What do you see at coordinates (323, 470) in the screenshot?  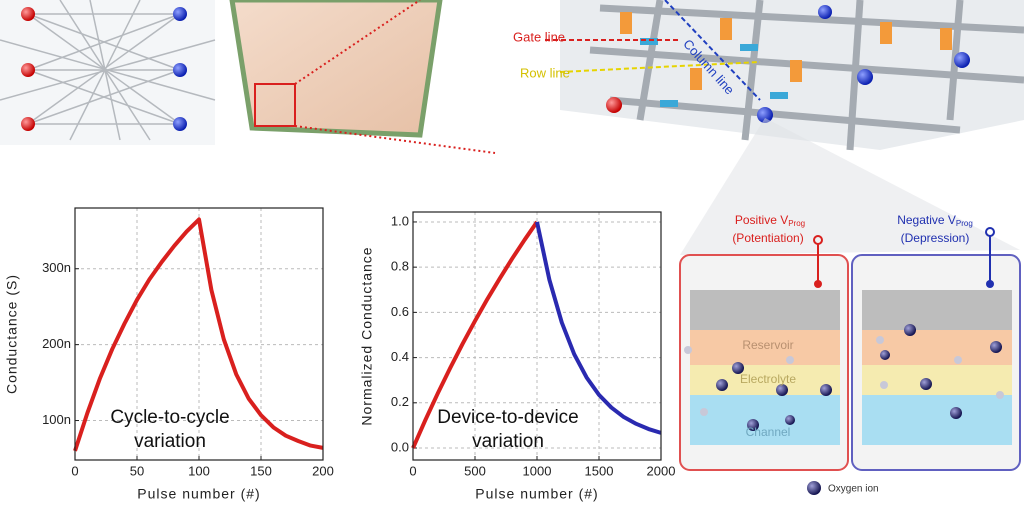 I see `x-tick-label: 200` at bounding box center [323, 470].